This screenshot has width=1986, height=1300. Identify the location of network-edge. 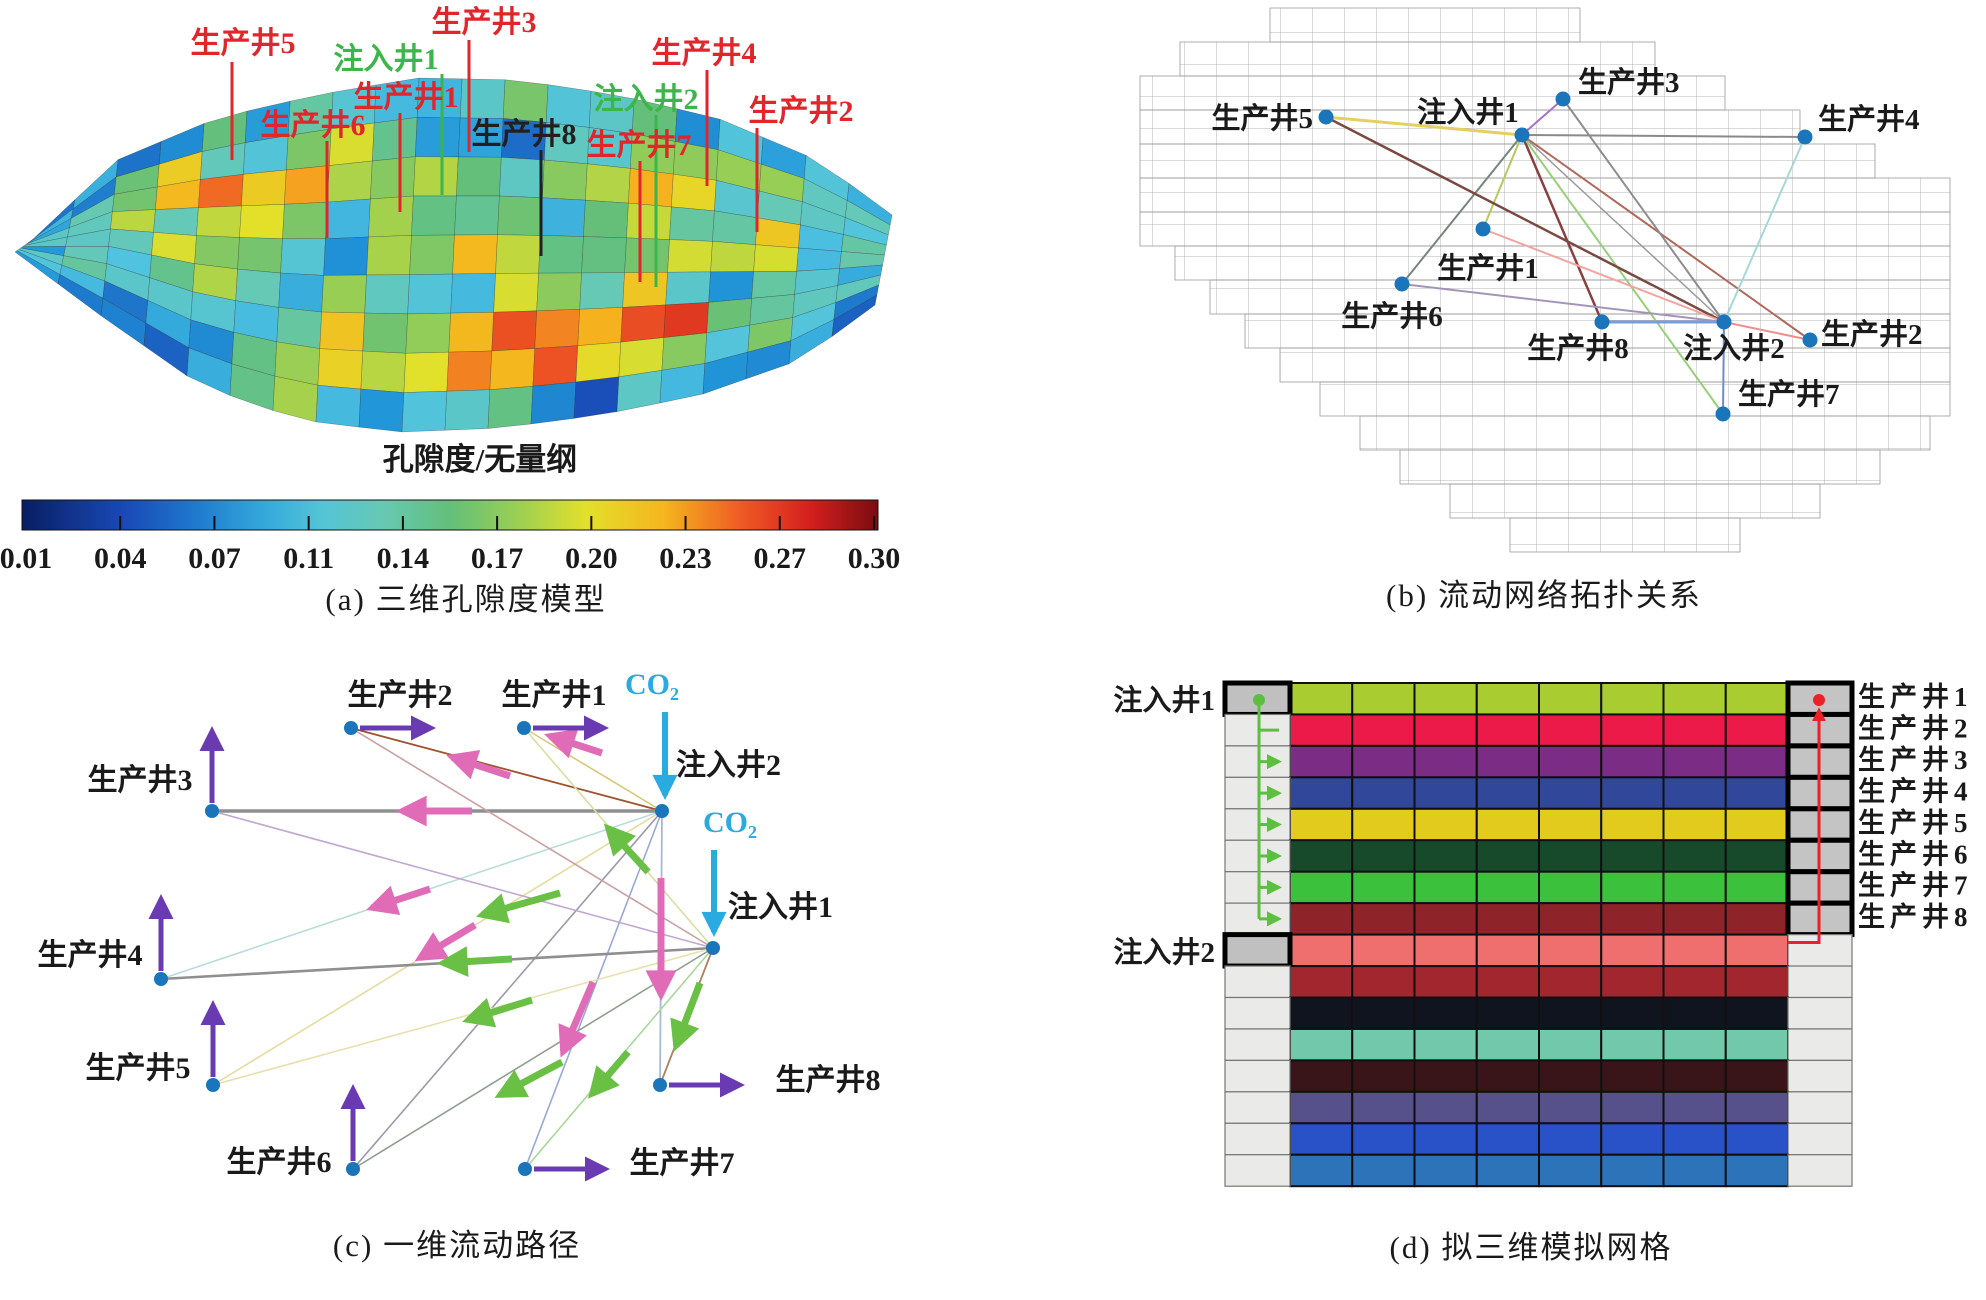
(1502, 182).